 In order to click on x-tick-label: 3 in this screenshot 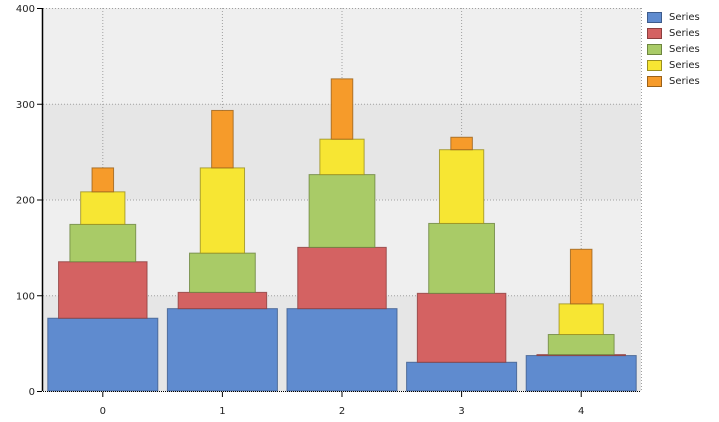, I will do `click(461, 411)`.